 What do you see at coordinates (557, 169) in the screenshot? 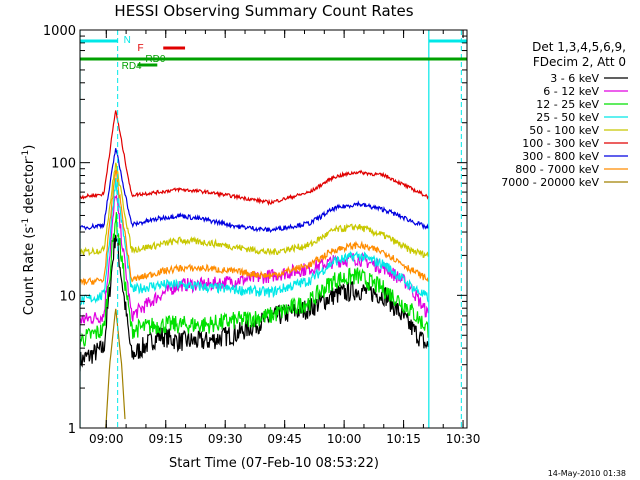
I see `legend-entry-label: 800 - 7000 keV` at bounding box center [557, 169].